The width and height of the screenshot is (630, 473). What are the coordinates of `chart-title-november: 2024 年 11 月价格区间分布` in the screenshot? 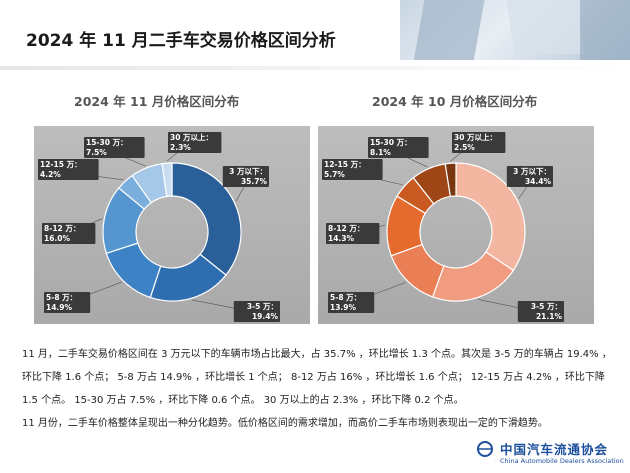 It's located at (157, 101).